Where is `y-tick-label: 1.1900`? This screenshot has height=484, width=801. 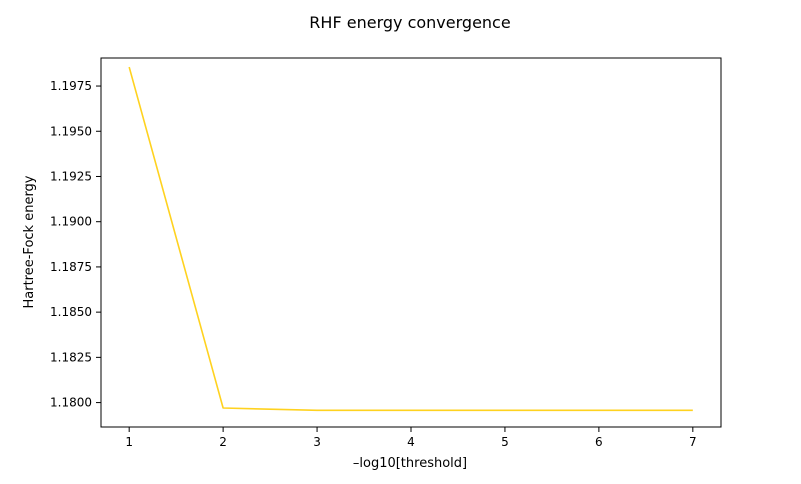 y-tick-label: 1.1900 is located at coordinates (71, 222).